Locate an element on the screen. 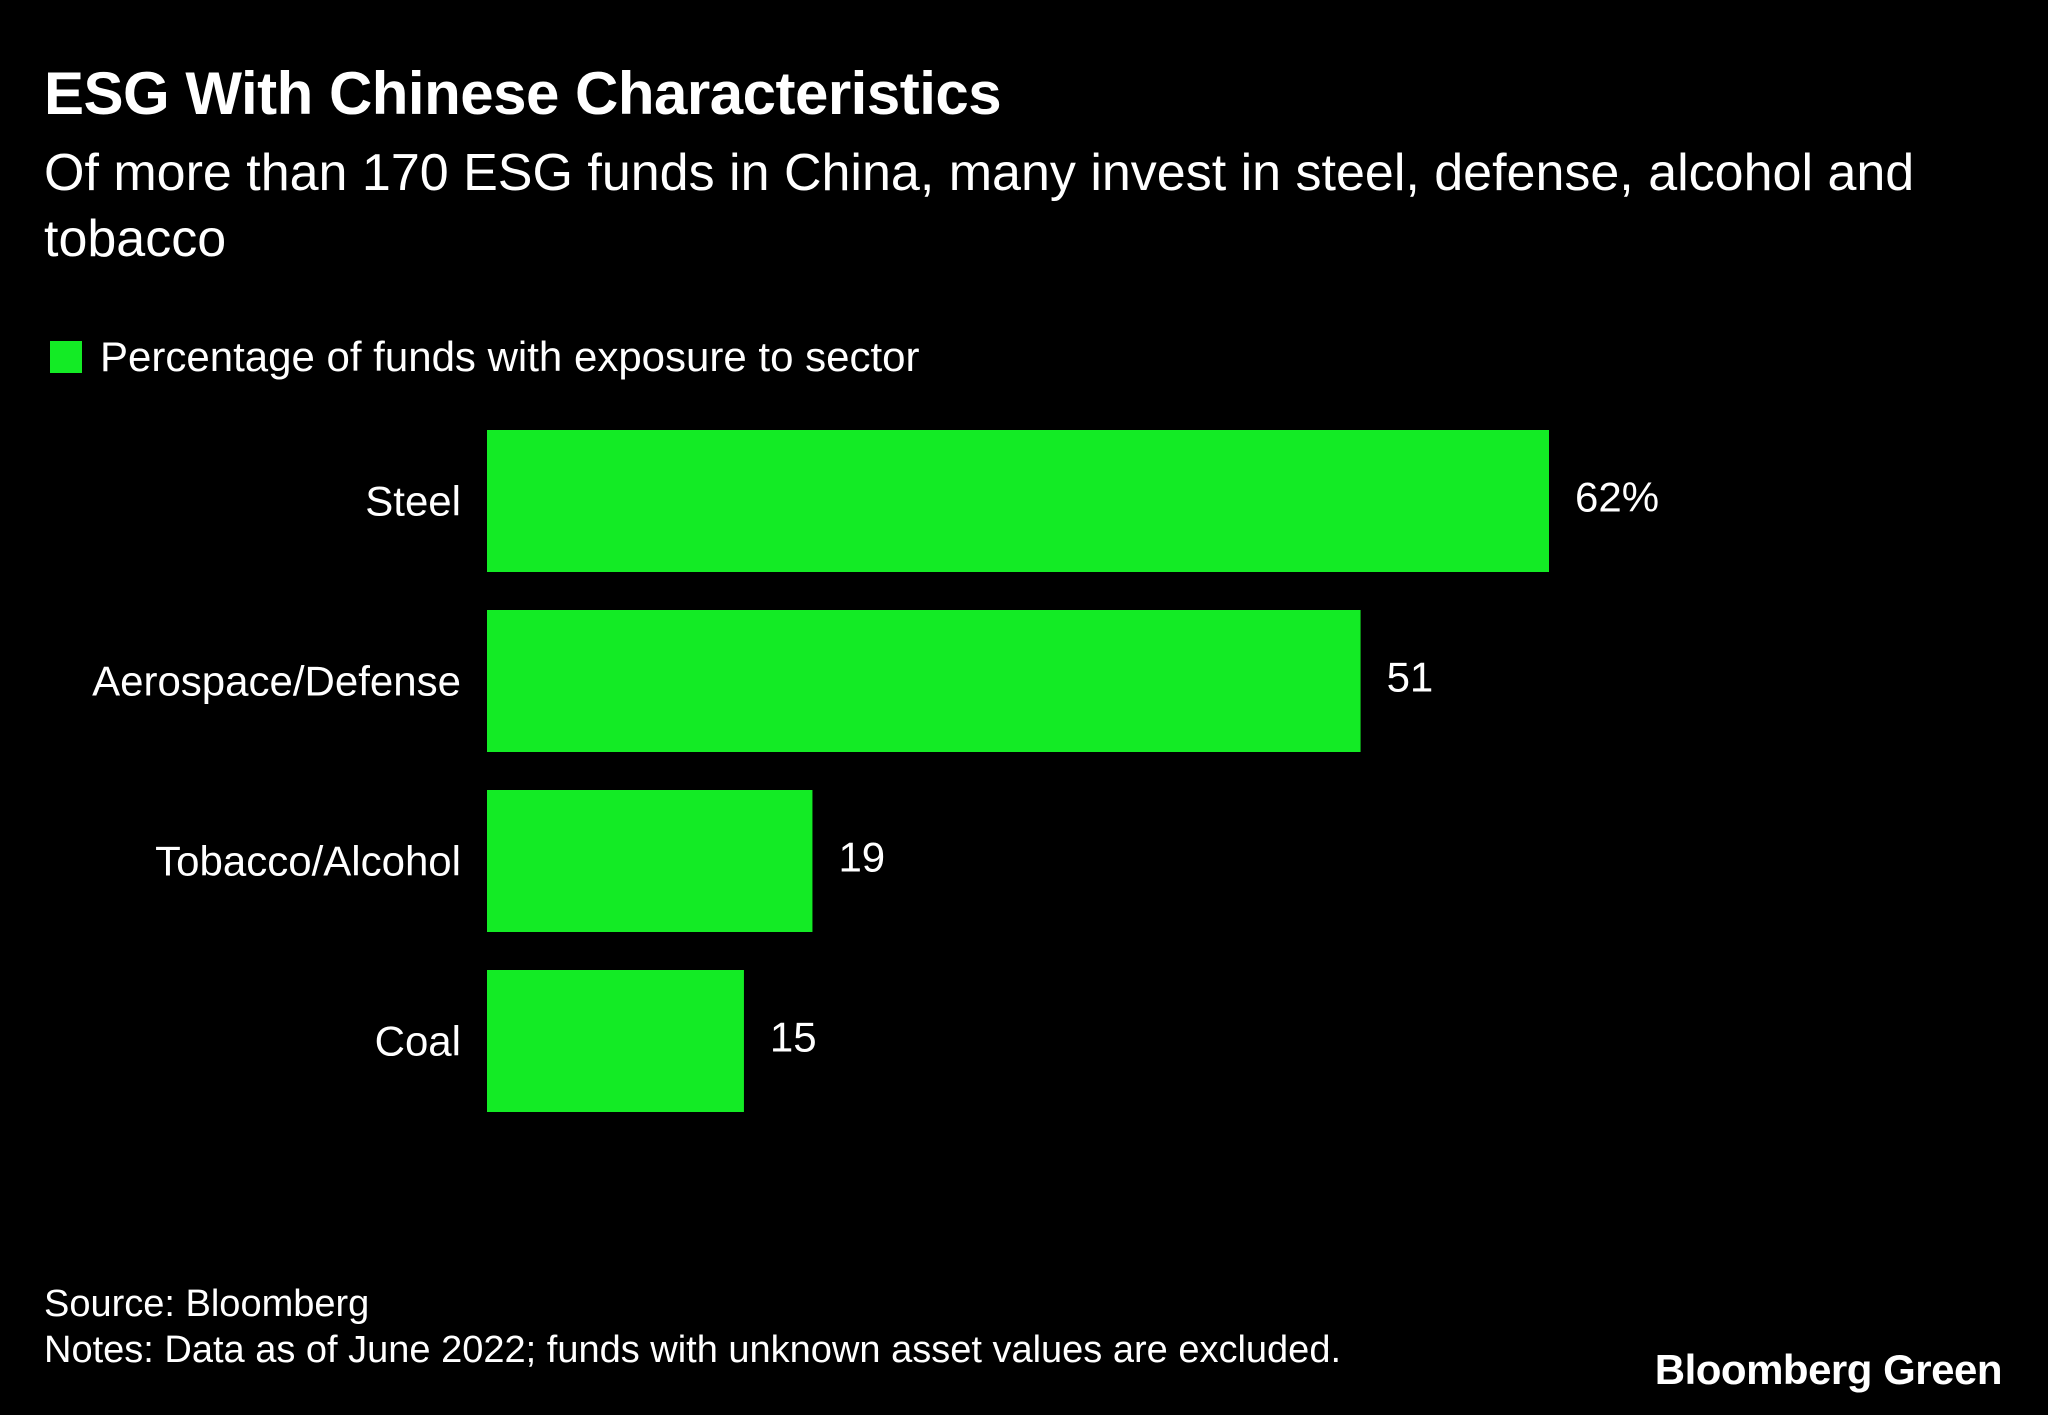 Image resolution: width=2048 pixels, height=1415 pixels. value-label-aerospace-defense: 51 is located at coordinates (1410, 677).